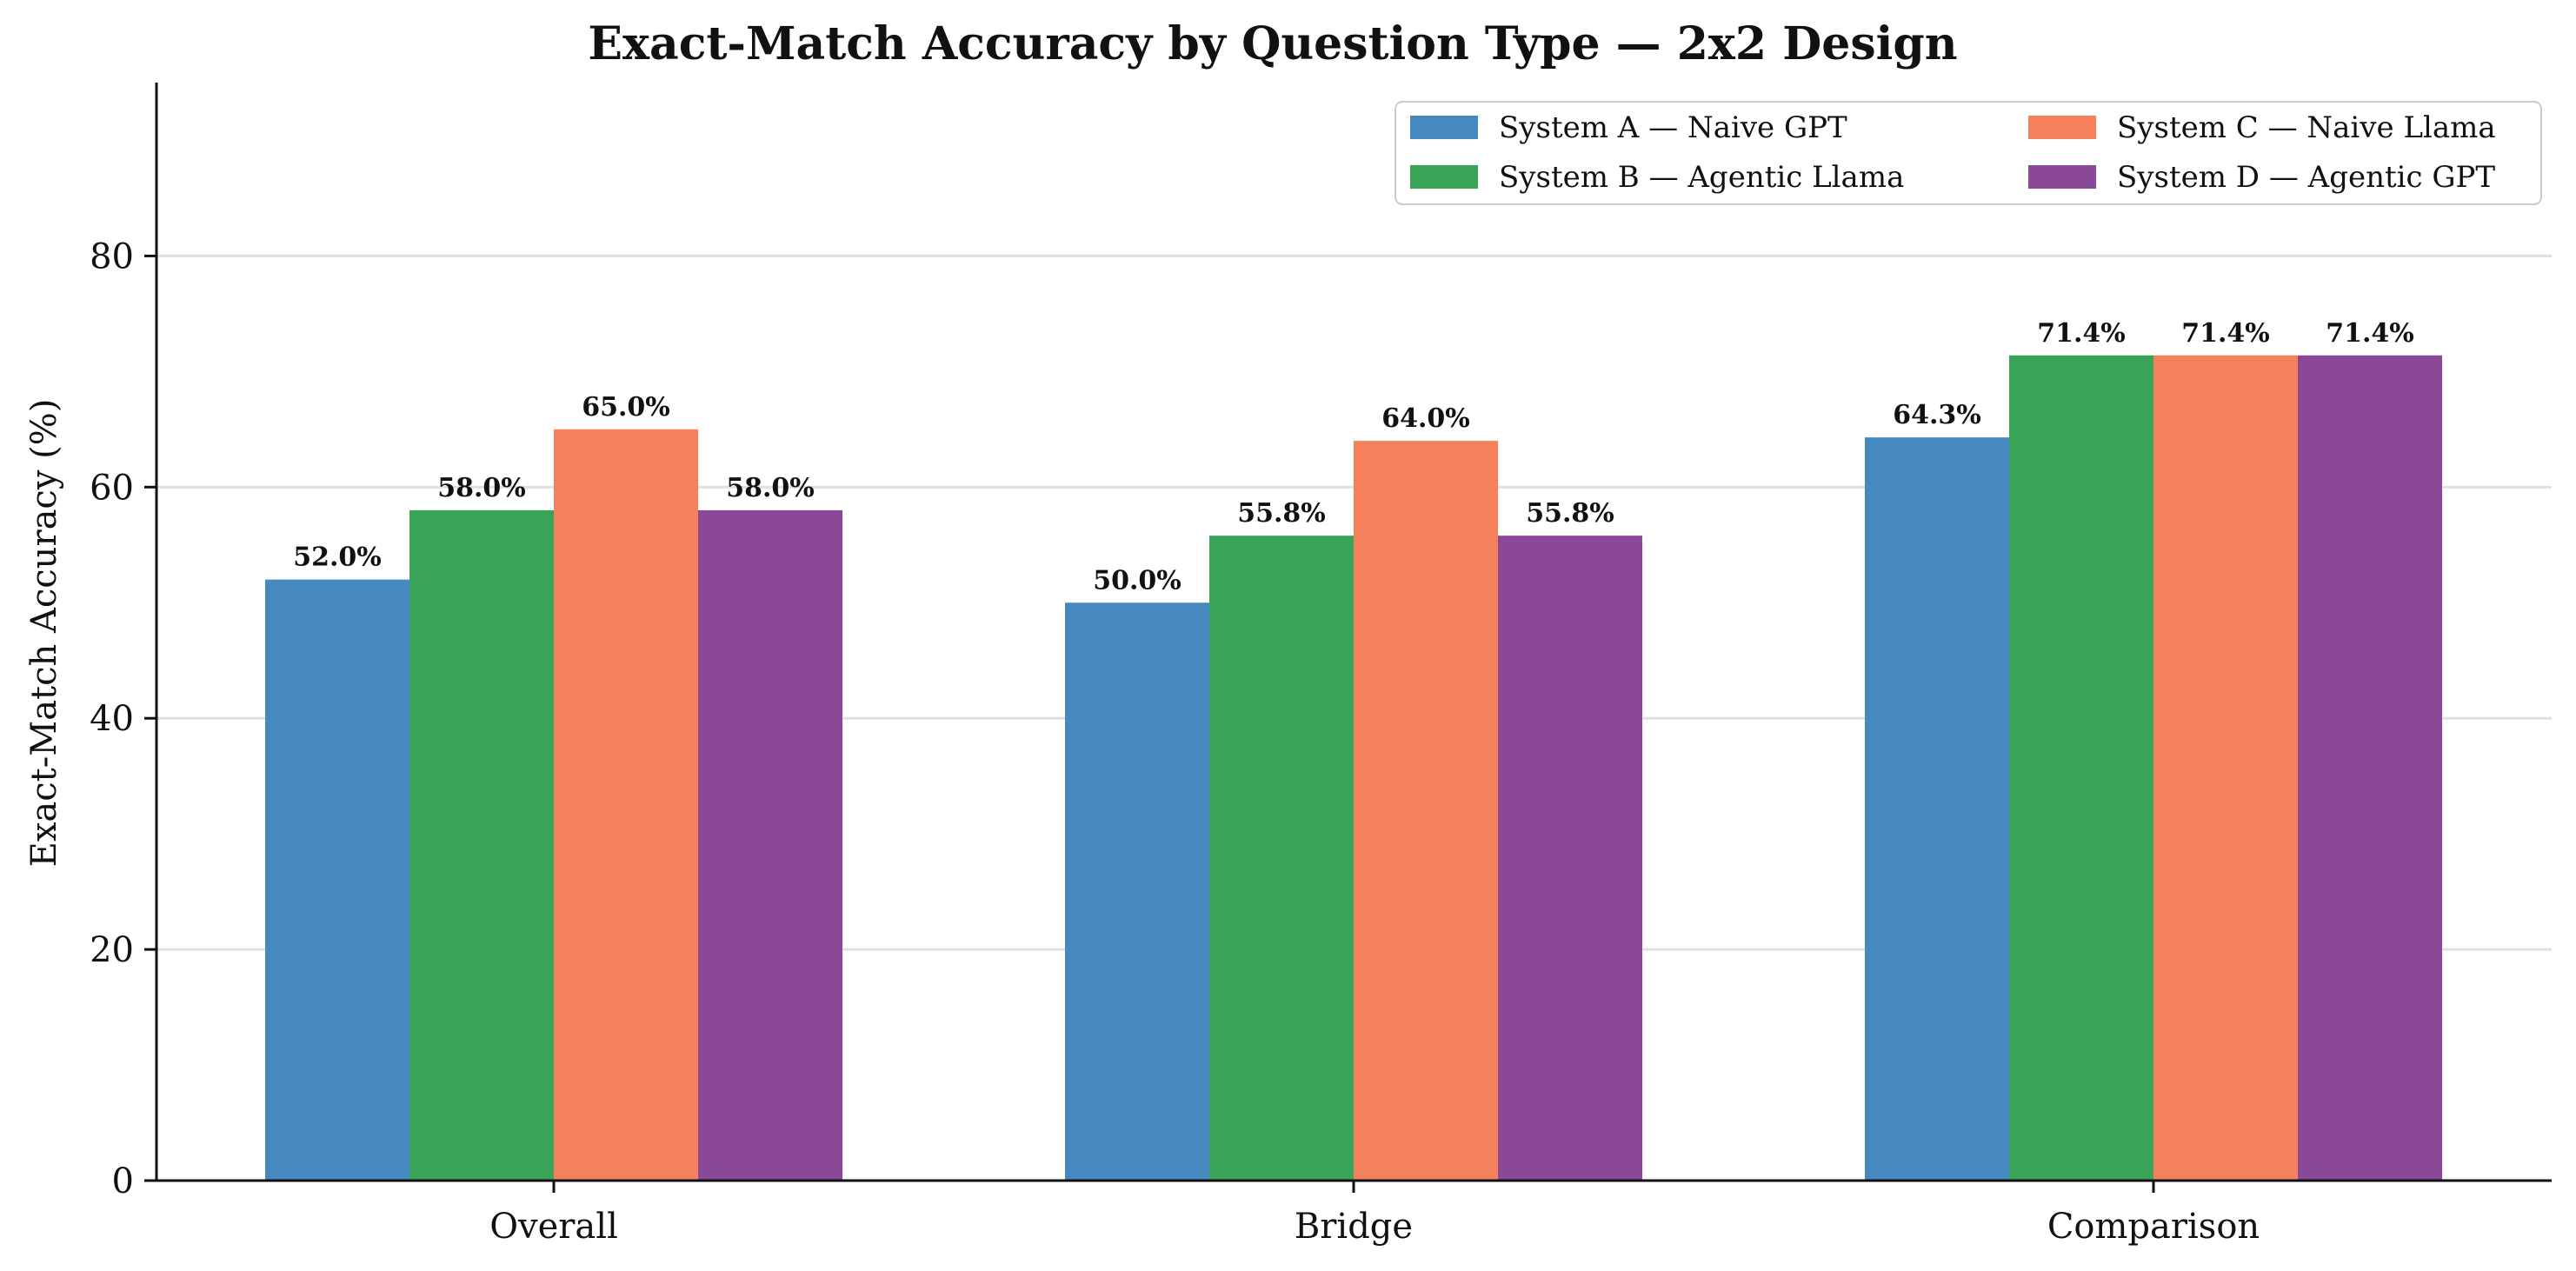 Image resolution: width=2576 pixels, height=1271 pixels. Describe the element at coordinates (337, 558) in the screenshot. I see `data-label: 52.0%` at that location.